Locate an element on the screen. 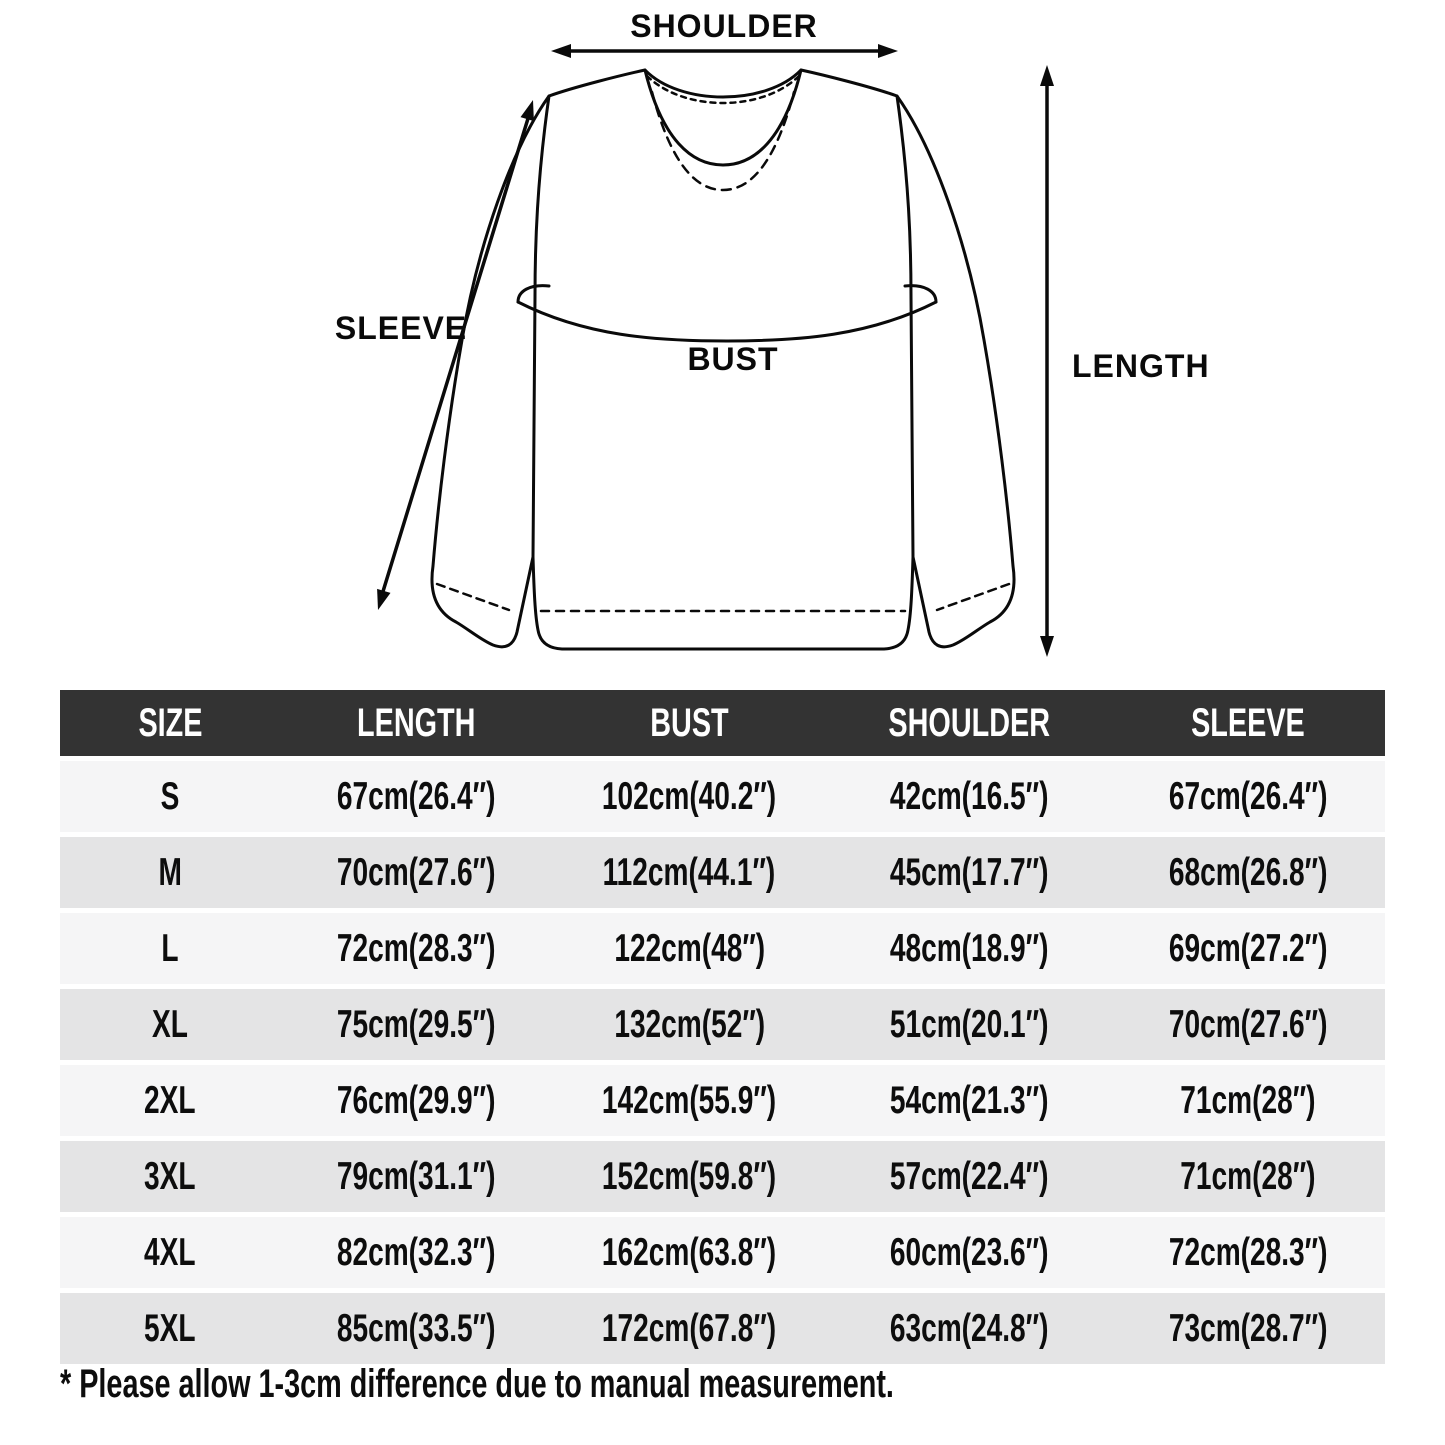 The height and width of the screenshot is (1445, 1445). left-cuff-stitch is located at coordinates (473, 597).